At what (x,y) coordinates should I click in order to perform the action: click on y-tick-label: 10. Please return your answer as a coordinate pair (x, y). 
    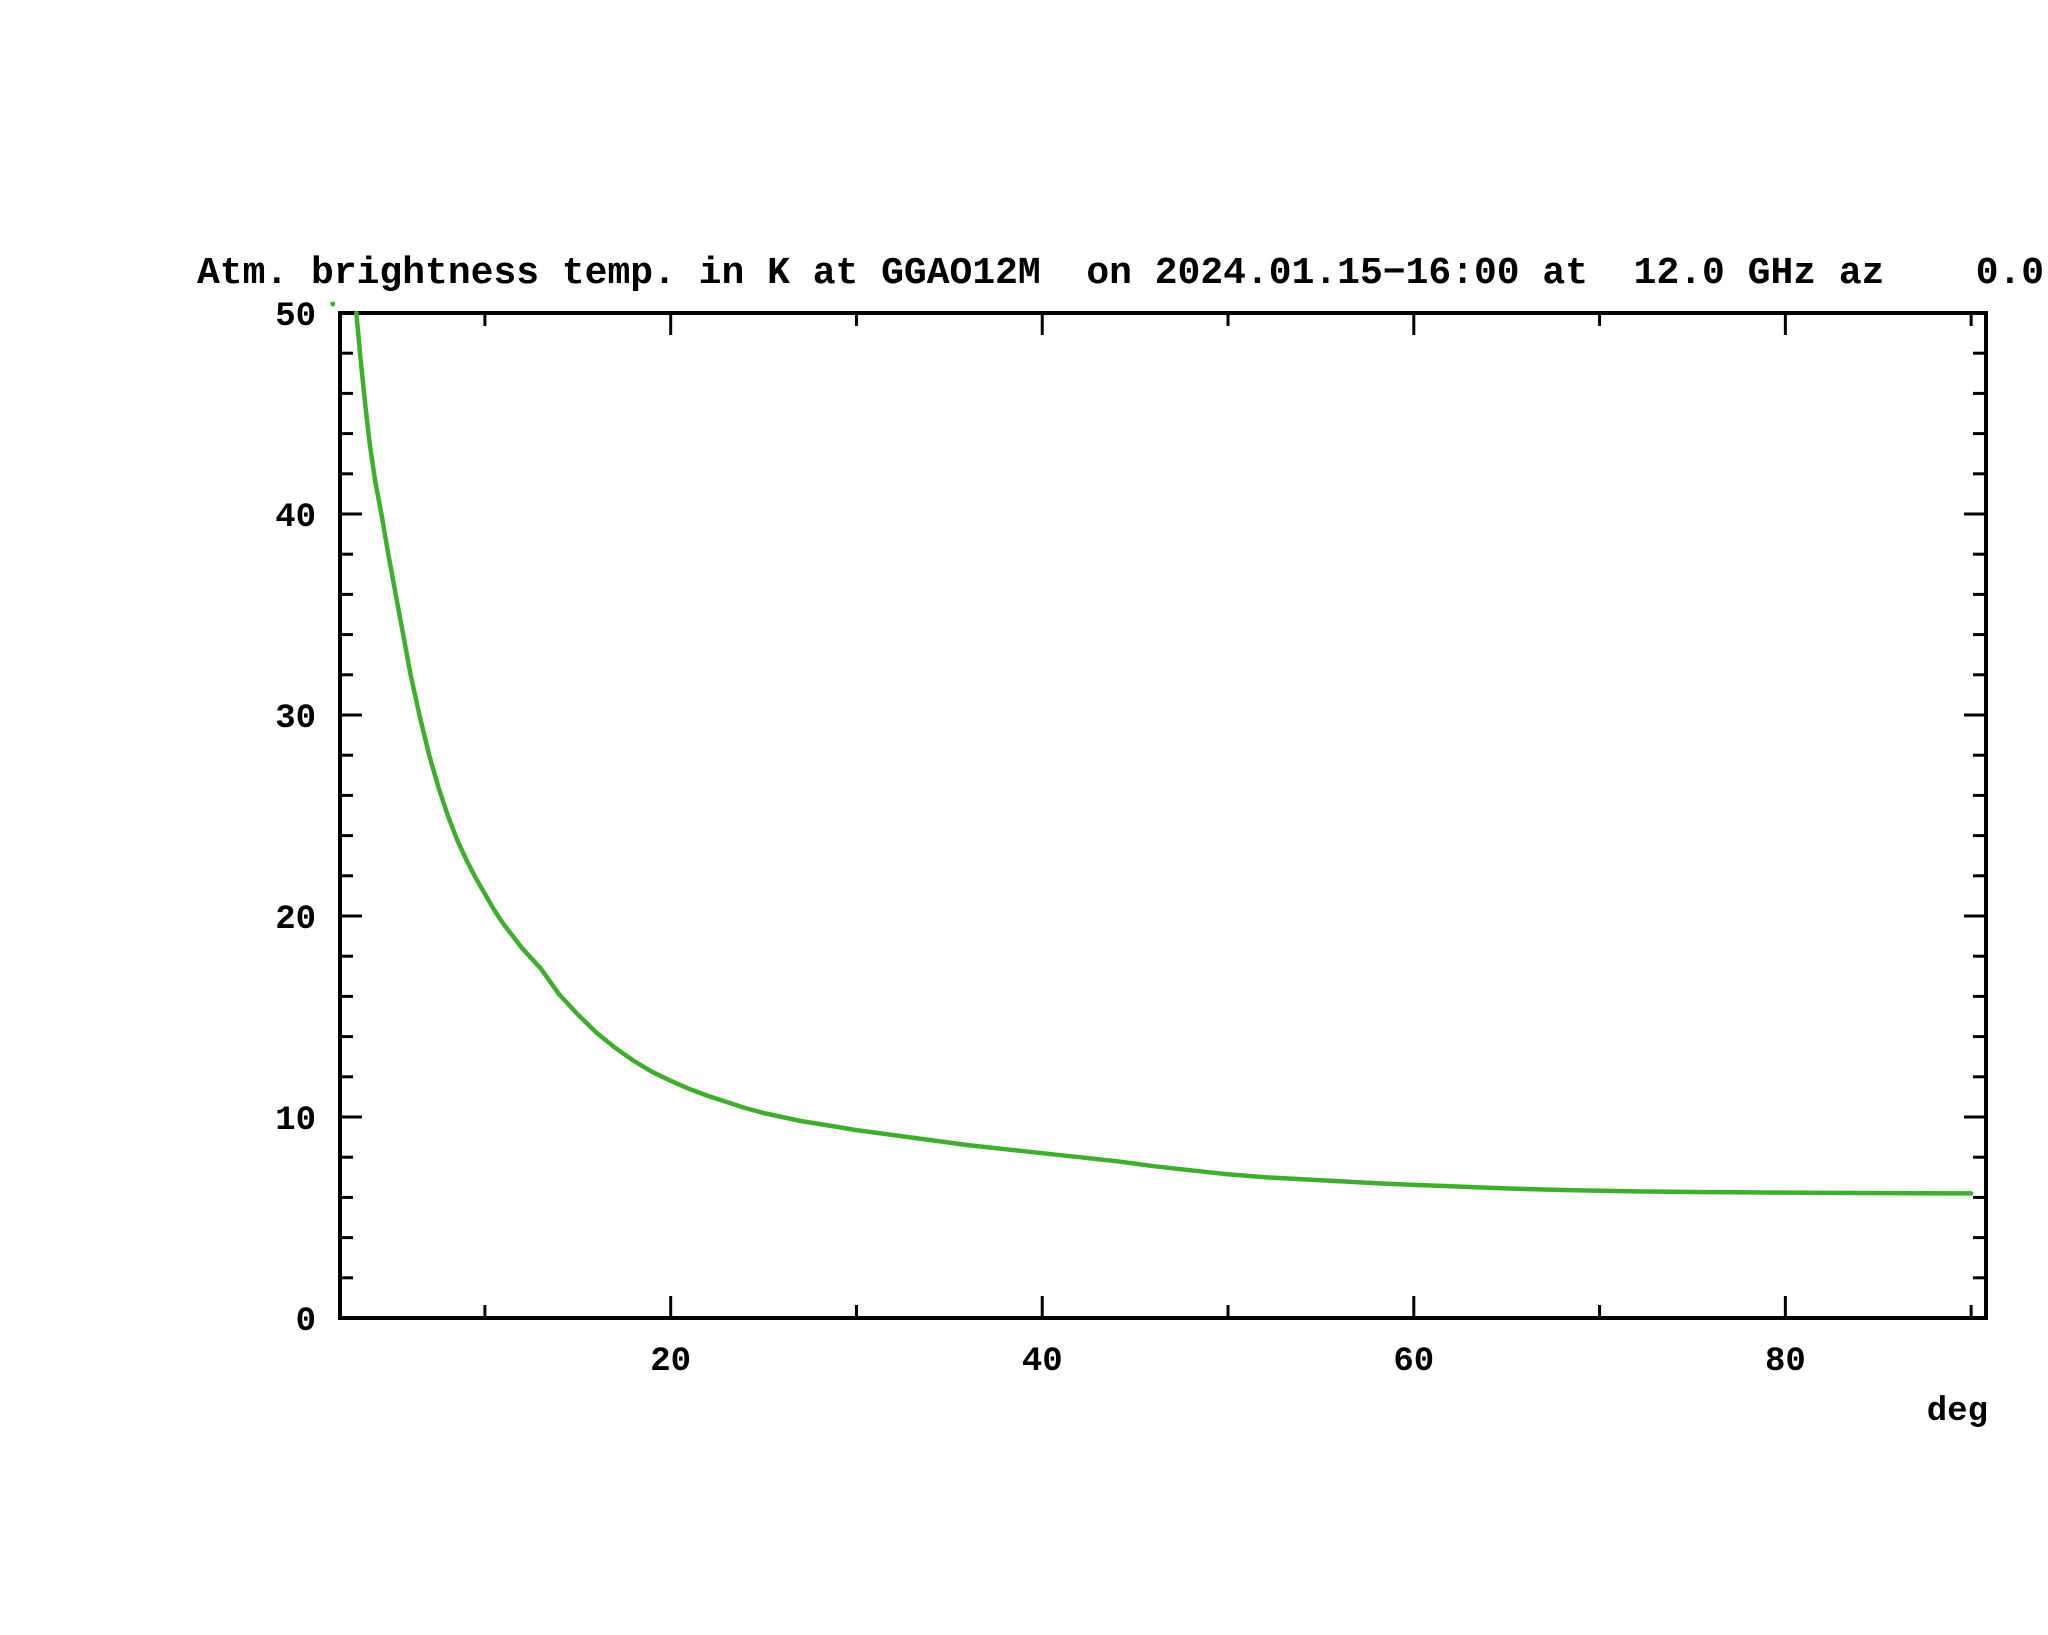
    Looking at the image, I should click on (295, 1121).